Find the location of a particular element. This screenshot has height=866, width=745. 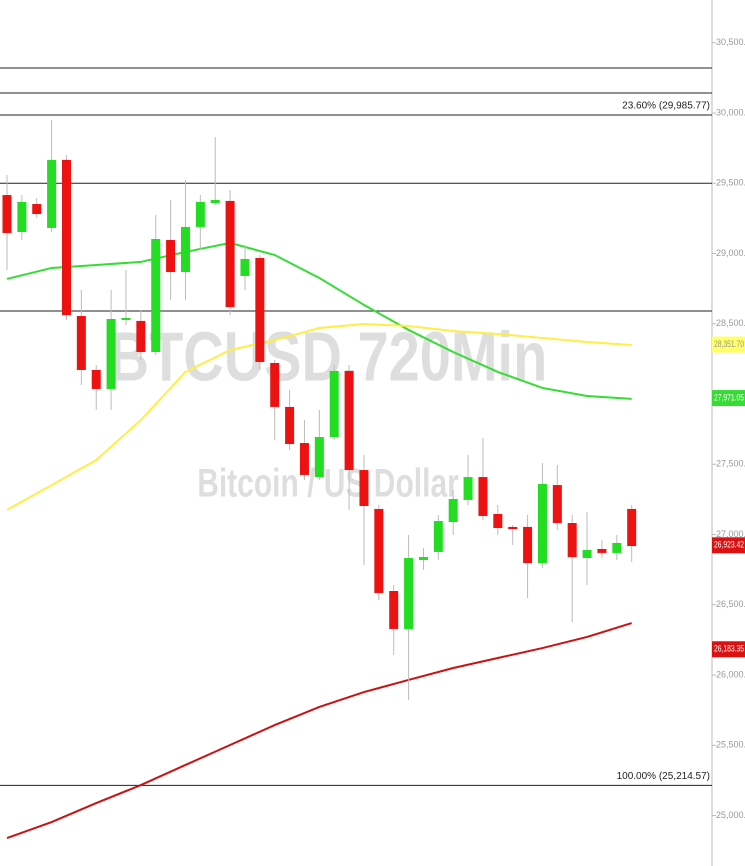

price-label: 26,183.35 is located at coordinates (729, 649).